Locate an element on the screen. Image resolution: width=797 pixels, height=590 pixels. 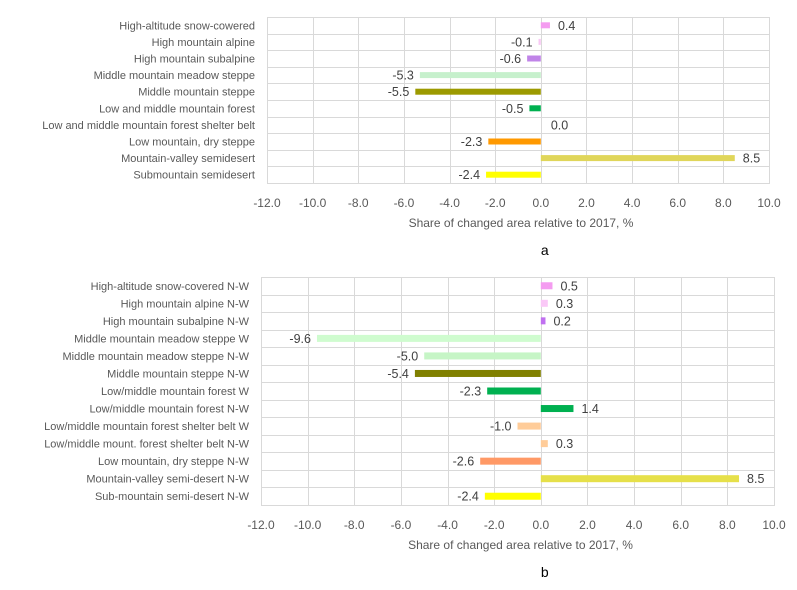
category-label: Low/middle mountain forest W is located at coordinates (175, 392).